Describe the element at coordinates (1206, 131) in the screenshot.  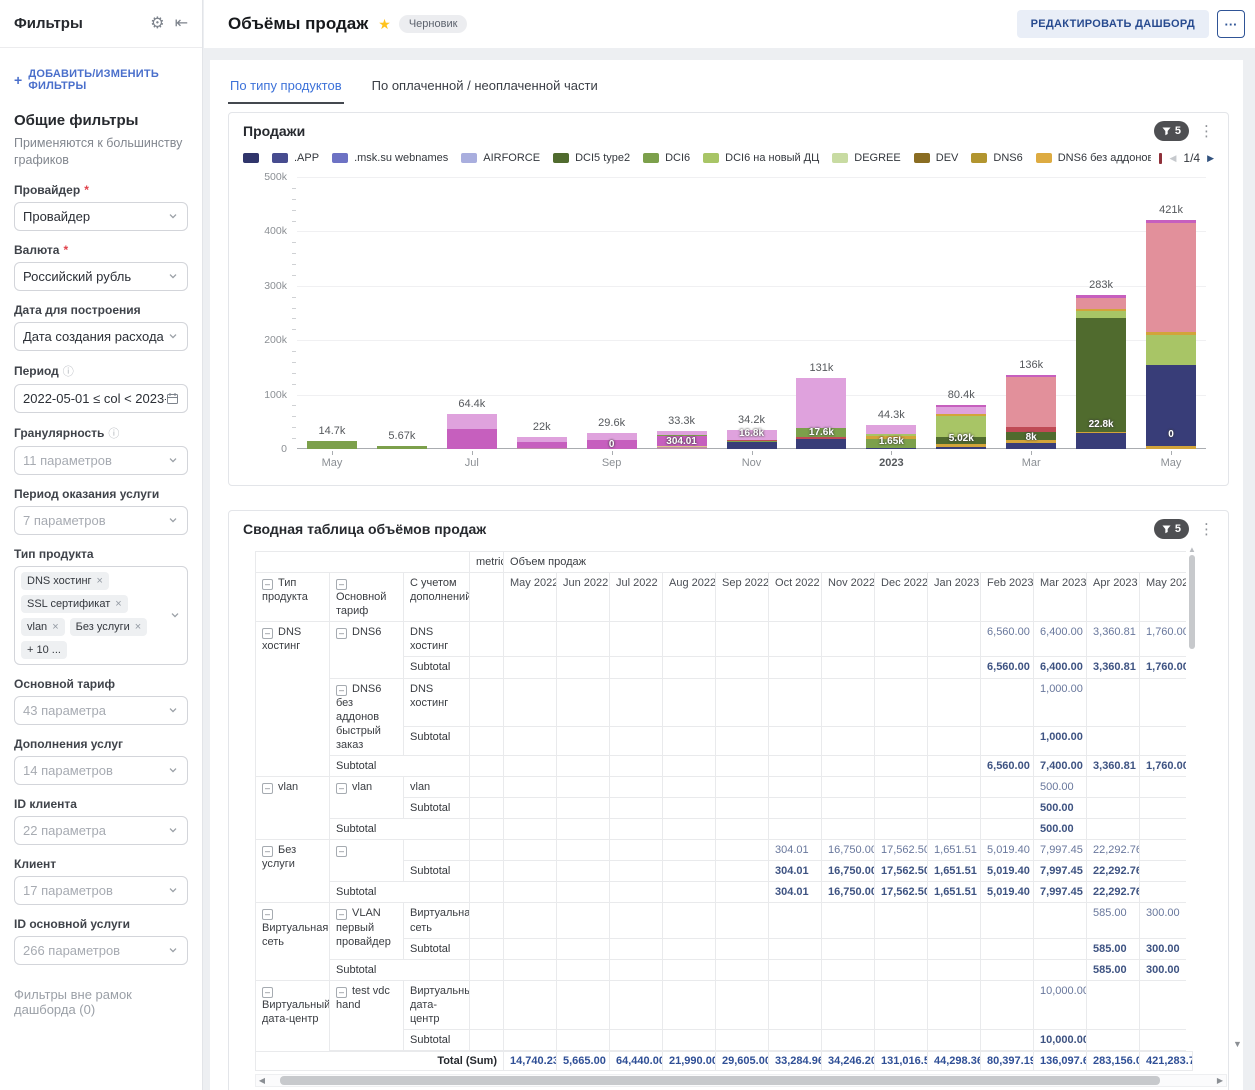
I see `chart-menu-icon: ⋮` at that location.